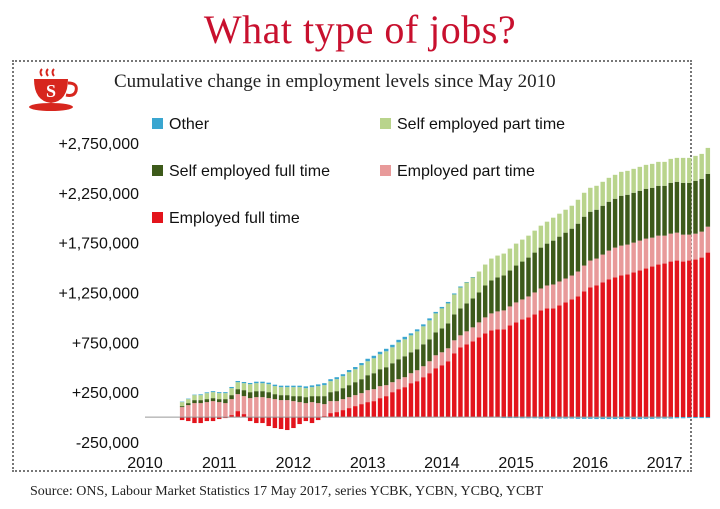 The image size is (720, 509). I want to click on y-tick-label: +1,250,000, so click(98, 293).